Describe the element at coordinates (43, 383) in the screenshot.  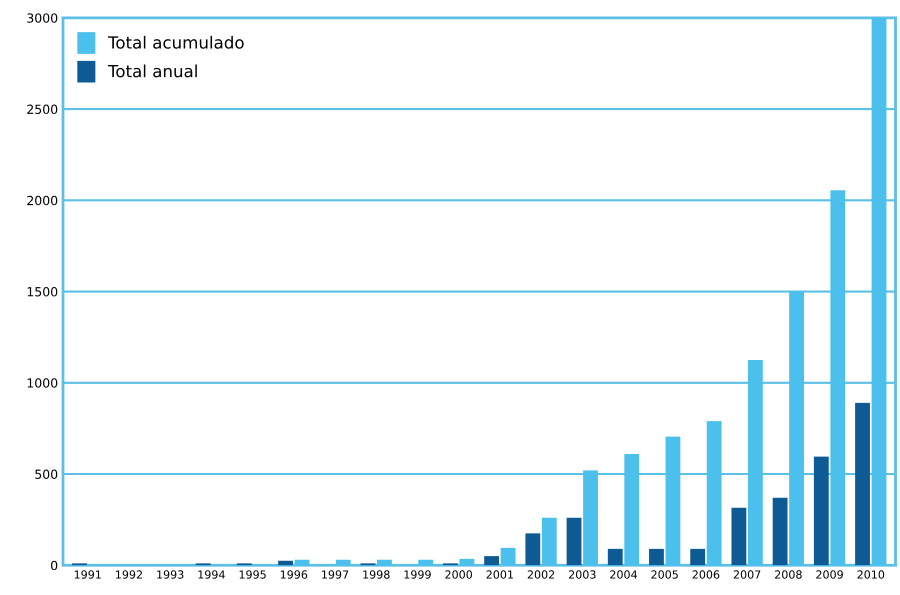
I see `y-tick-label: 1000` at that location.